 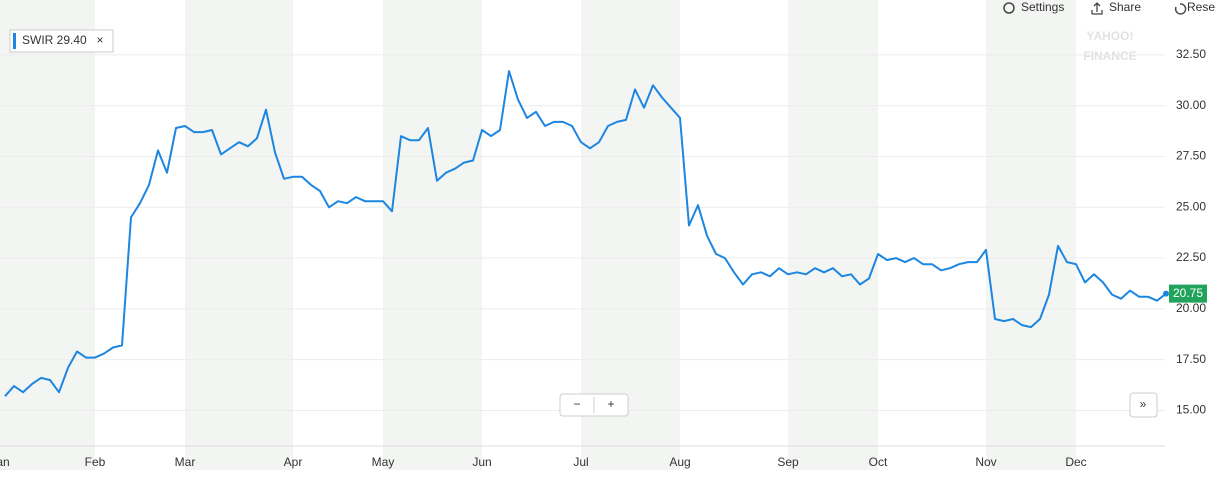 What do you see at coordinates (383, 462) in the screenshot?
I see `x-tick-label: May` at bounding box center [383, 462].